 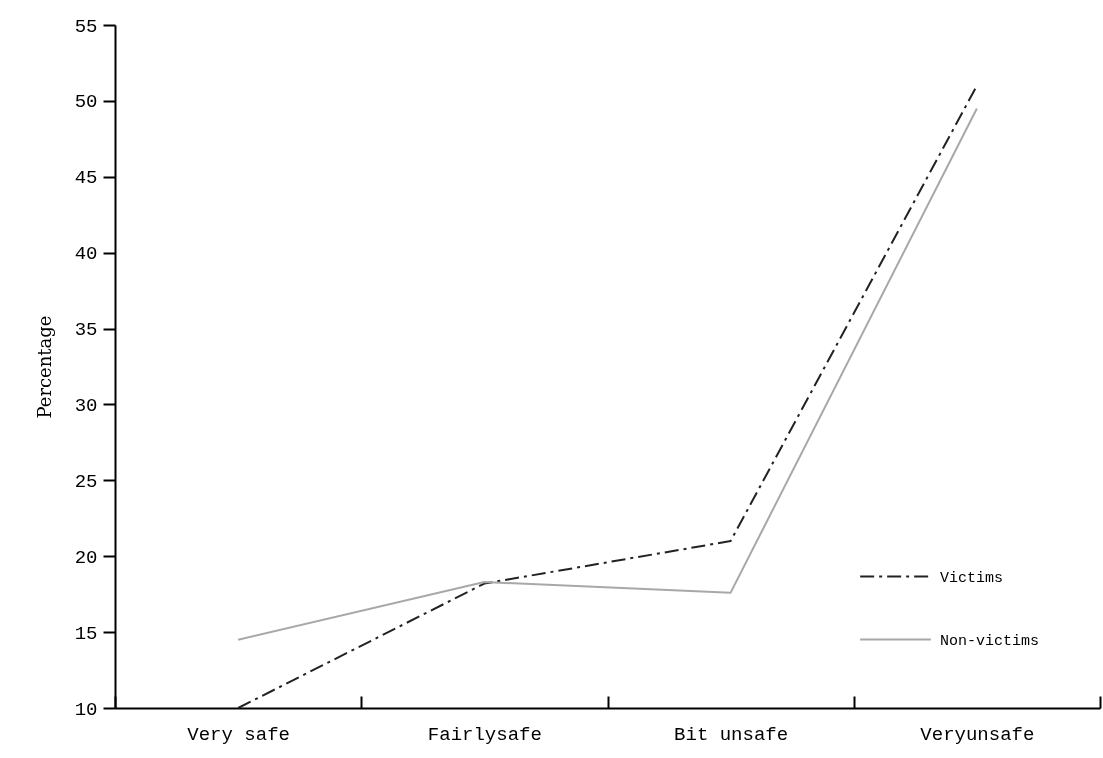 I want to click on x-tick-label: Fairlysafe, so click(x=484, y=734).